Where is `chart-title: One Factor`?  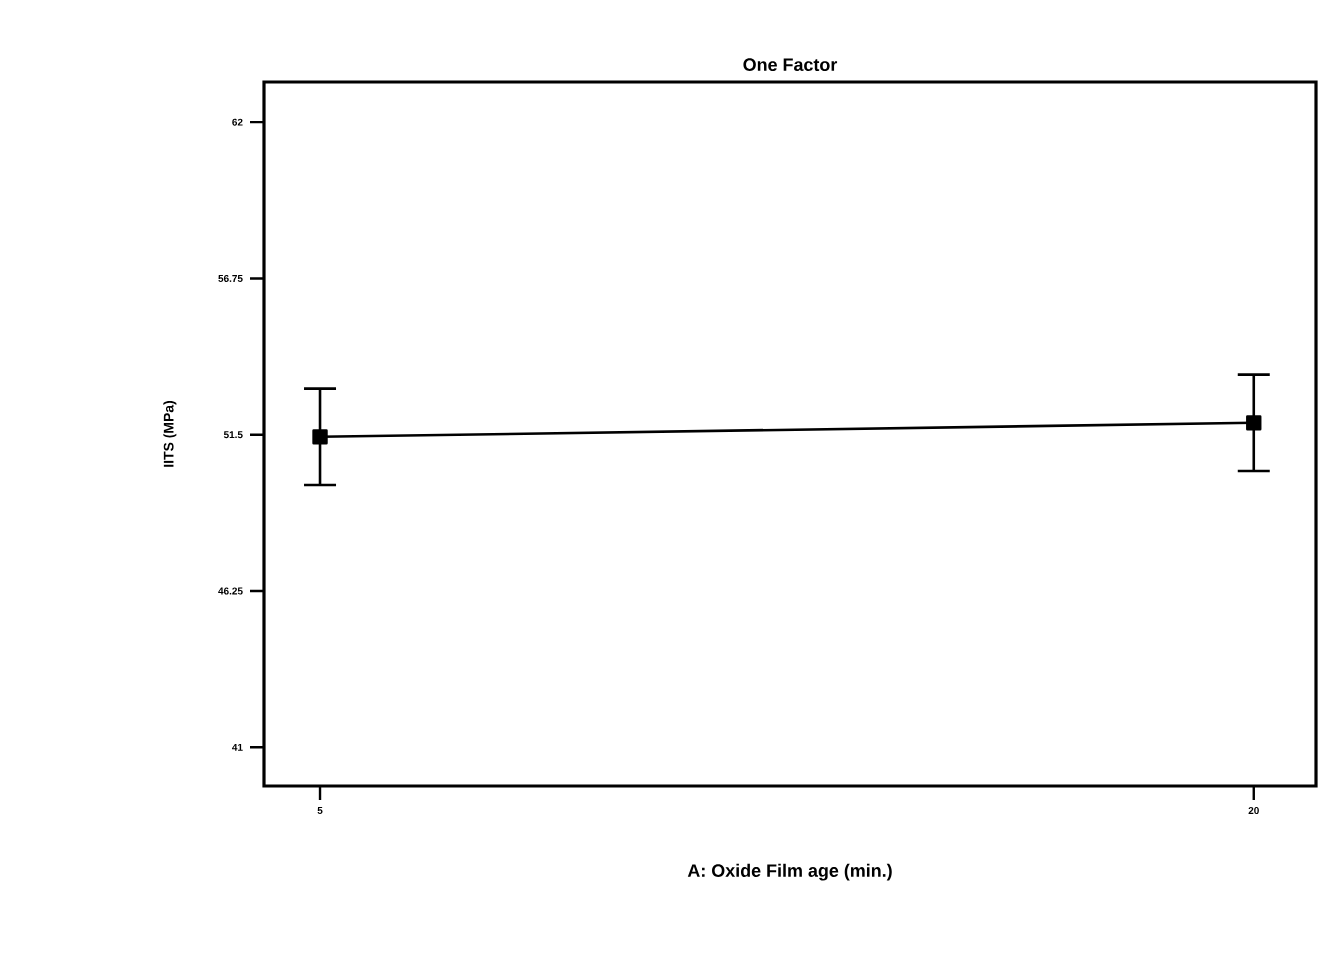 chart-title: One Factor is located at coordinates (790, 65).